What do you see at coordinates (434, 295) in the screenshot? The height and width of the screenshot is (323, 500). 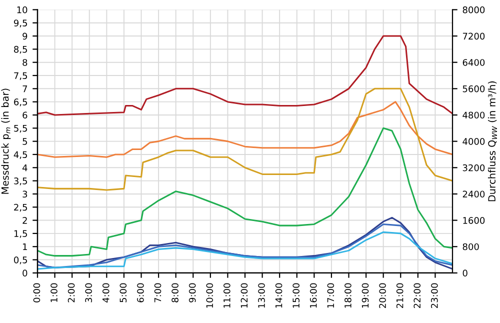 I see `x-tick-label: 23:00` at bounding box center [434, 295].